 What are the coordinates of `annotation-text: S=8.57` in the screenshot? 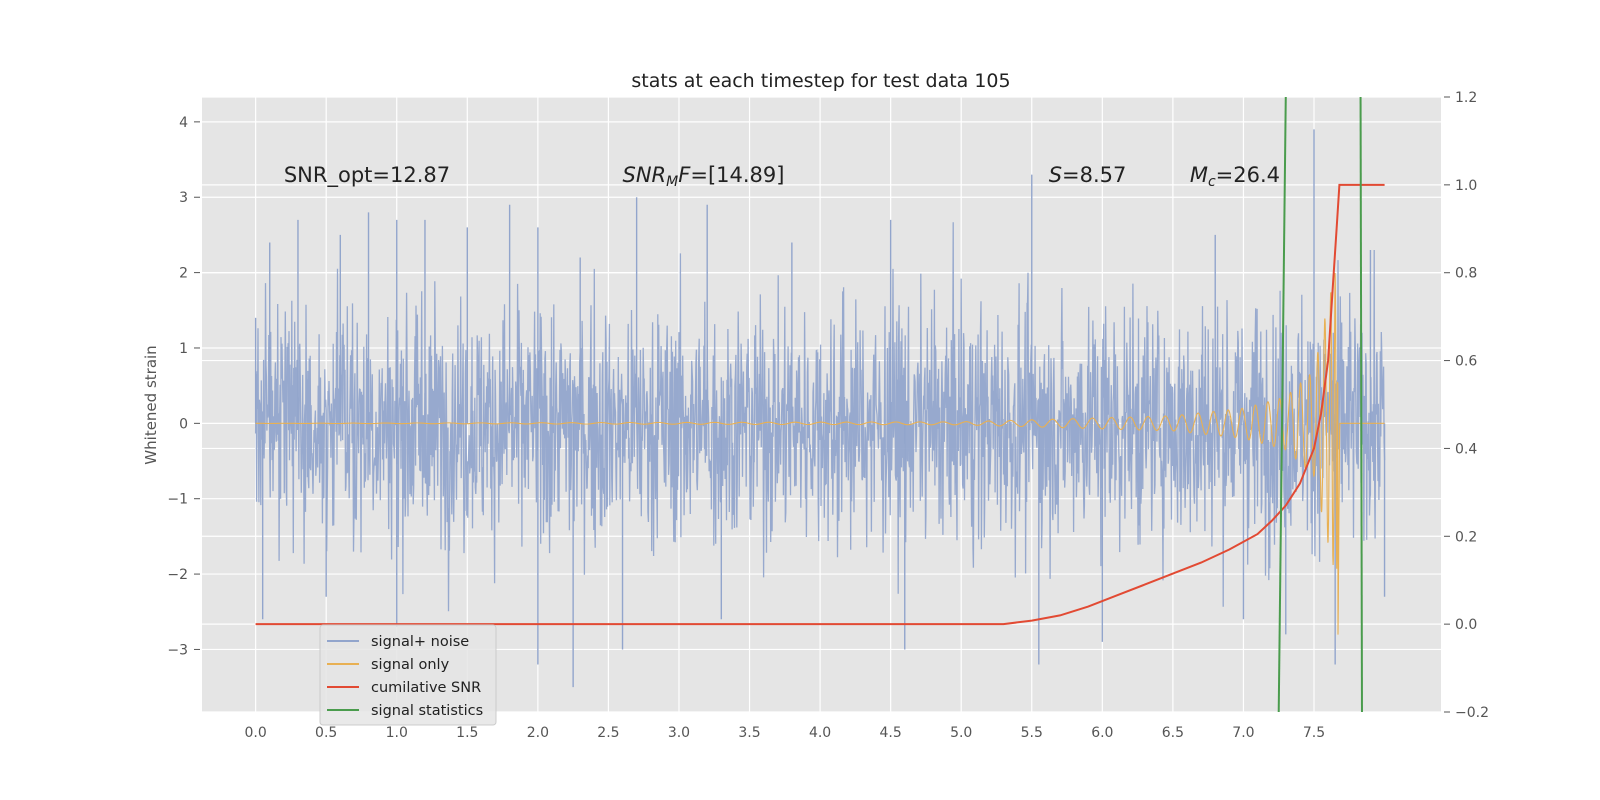 It's located at (1088, 175).